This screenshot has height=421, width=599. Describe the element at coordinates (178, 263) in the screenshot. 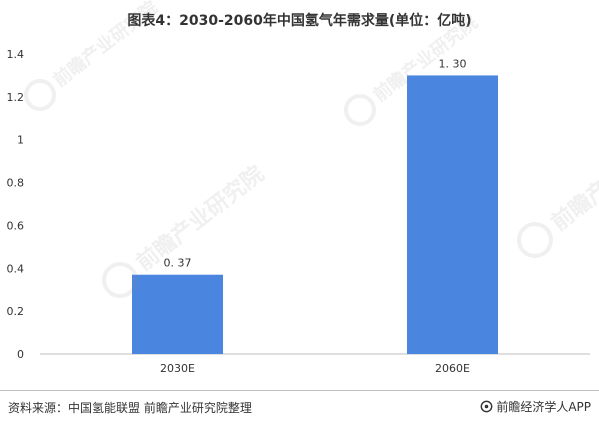

I see `data-label: 0. 37` at that location.